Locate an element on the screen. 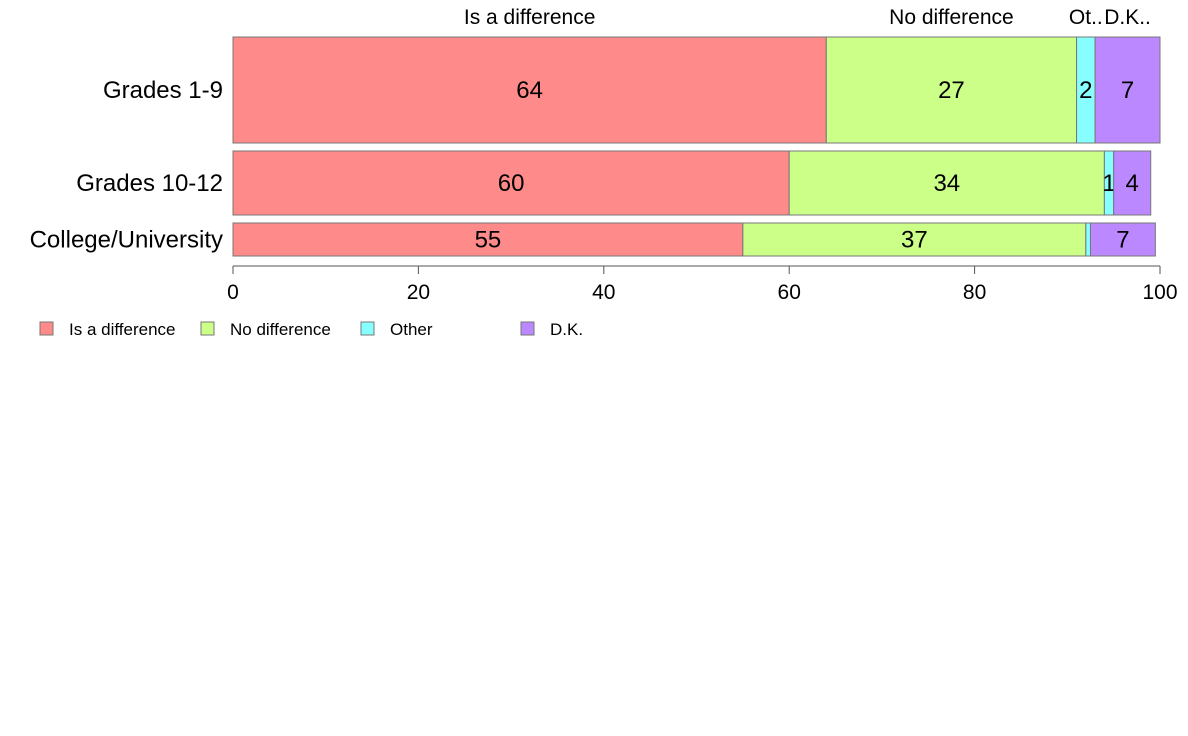  bar-segment-college-university-is-a-difference is located at coordinates (488, 239).